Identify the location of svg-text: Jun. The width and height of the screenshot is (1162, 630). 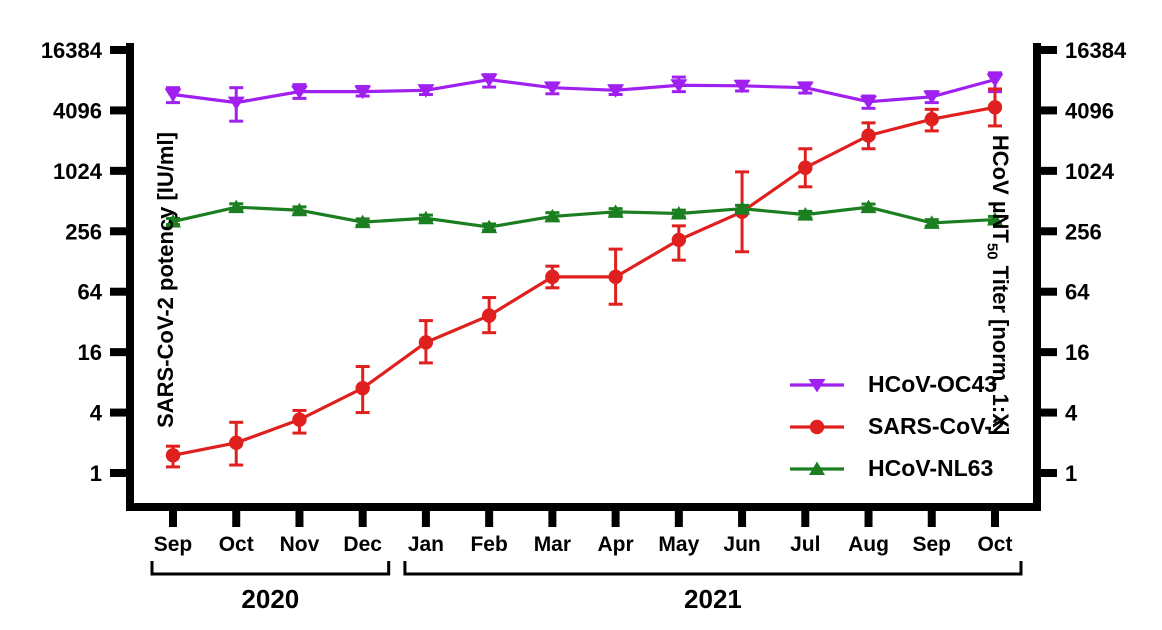
(741, 544).